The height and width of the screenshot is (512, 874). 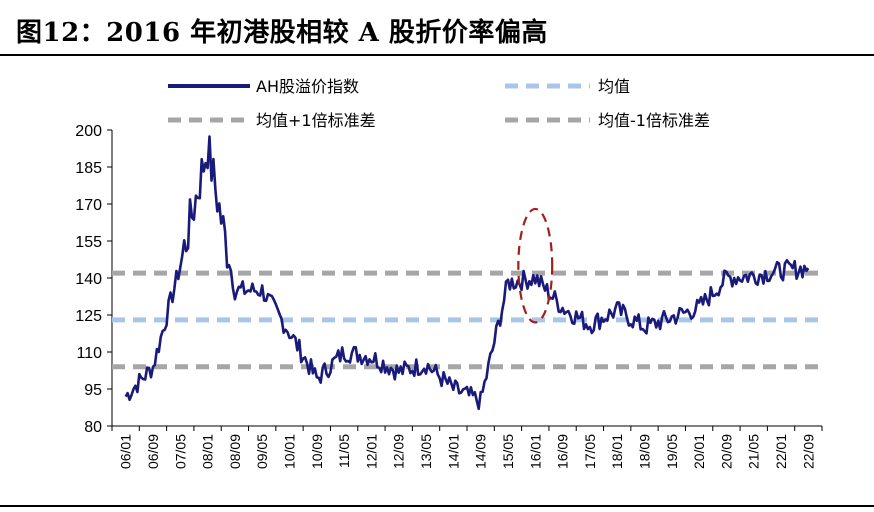 I want to click on x-tick-label: 10/01, so click(x=290, y=451).